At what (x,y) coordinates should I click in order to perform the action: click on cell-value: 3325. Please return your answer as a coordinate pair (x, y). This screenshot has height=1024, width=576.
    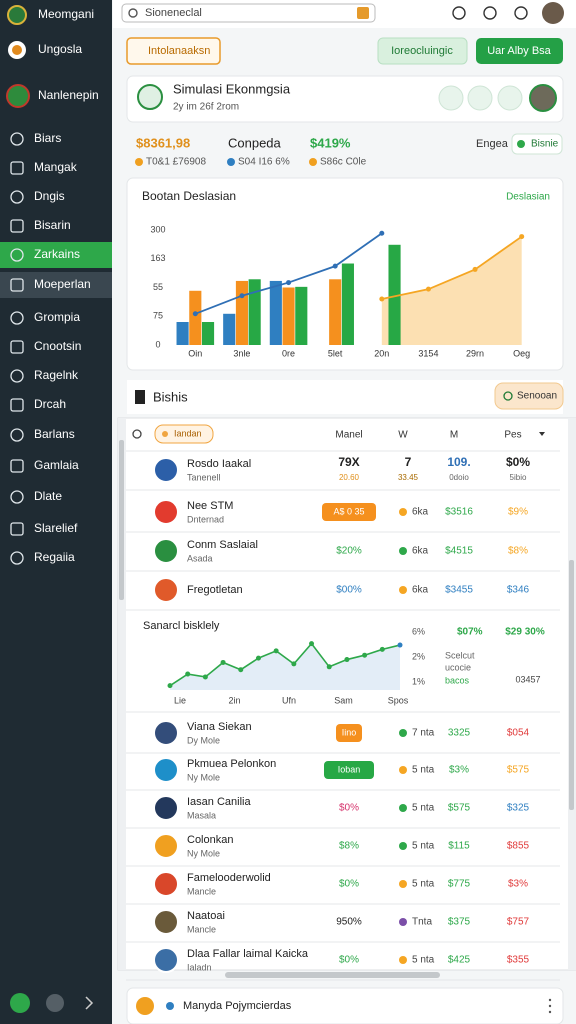
    Looking at the image, I should click on (459, 733).